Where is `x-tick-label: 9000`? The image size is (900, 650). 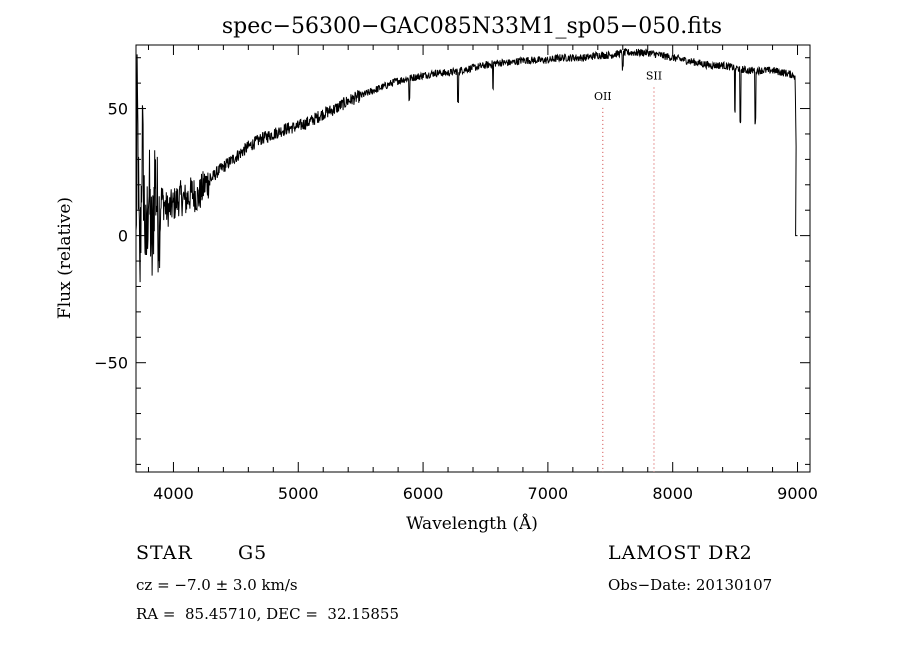 x-tick-label: 9000 is located at coordinates (797, 493).